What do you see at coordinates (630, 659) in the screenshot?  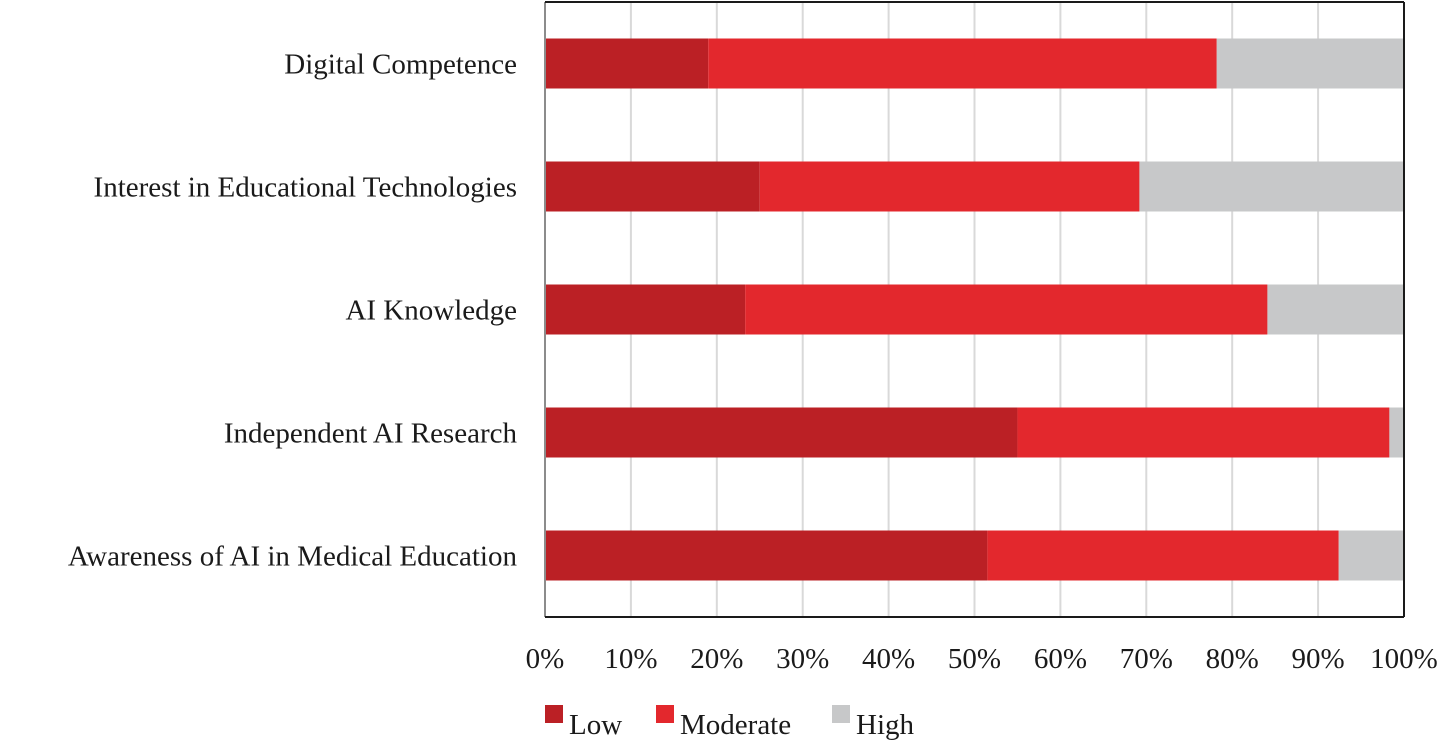 I see `x-tick-label: 10%` at bounding box center [630, 659].